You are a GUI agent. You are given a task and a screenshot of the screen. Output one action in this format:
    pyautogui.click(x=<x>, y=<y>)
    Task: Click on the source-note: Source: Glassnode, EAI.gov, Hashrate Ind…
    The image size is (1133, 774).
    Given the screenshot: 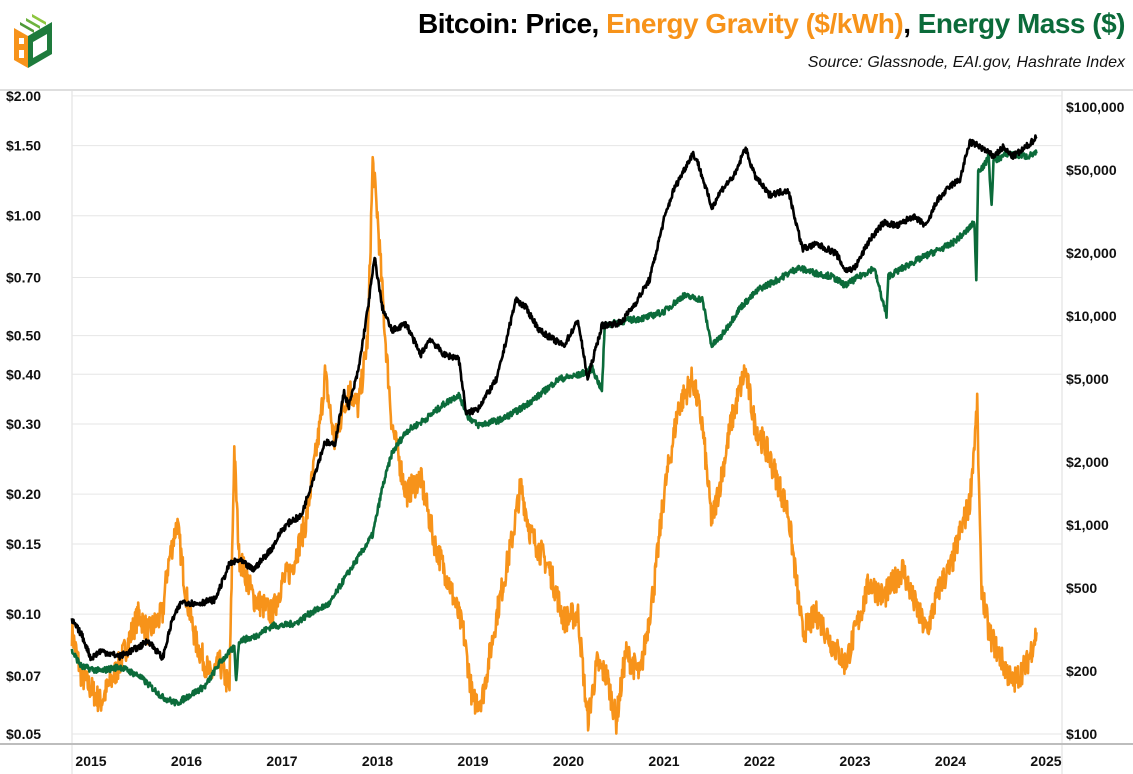 What is the action you would take?
    pyautogui.click(x=966, y=62)
    